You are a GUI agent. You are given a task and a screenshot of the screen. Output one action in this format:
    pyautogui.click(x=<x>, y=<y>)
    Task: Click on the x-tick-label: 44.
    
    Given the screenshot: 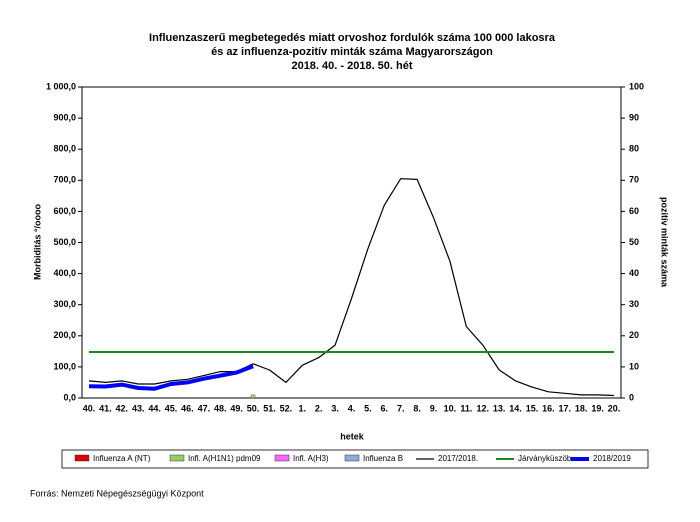 What is the action you would take?
    pyautogui.click(x=154, y=408)
    